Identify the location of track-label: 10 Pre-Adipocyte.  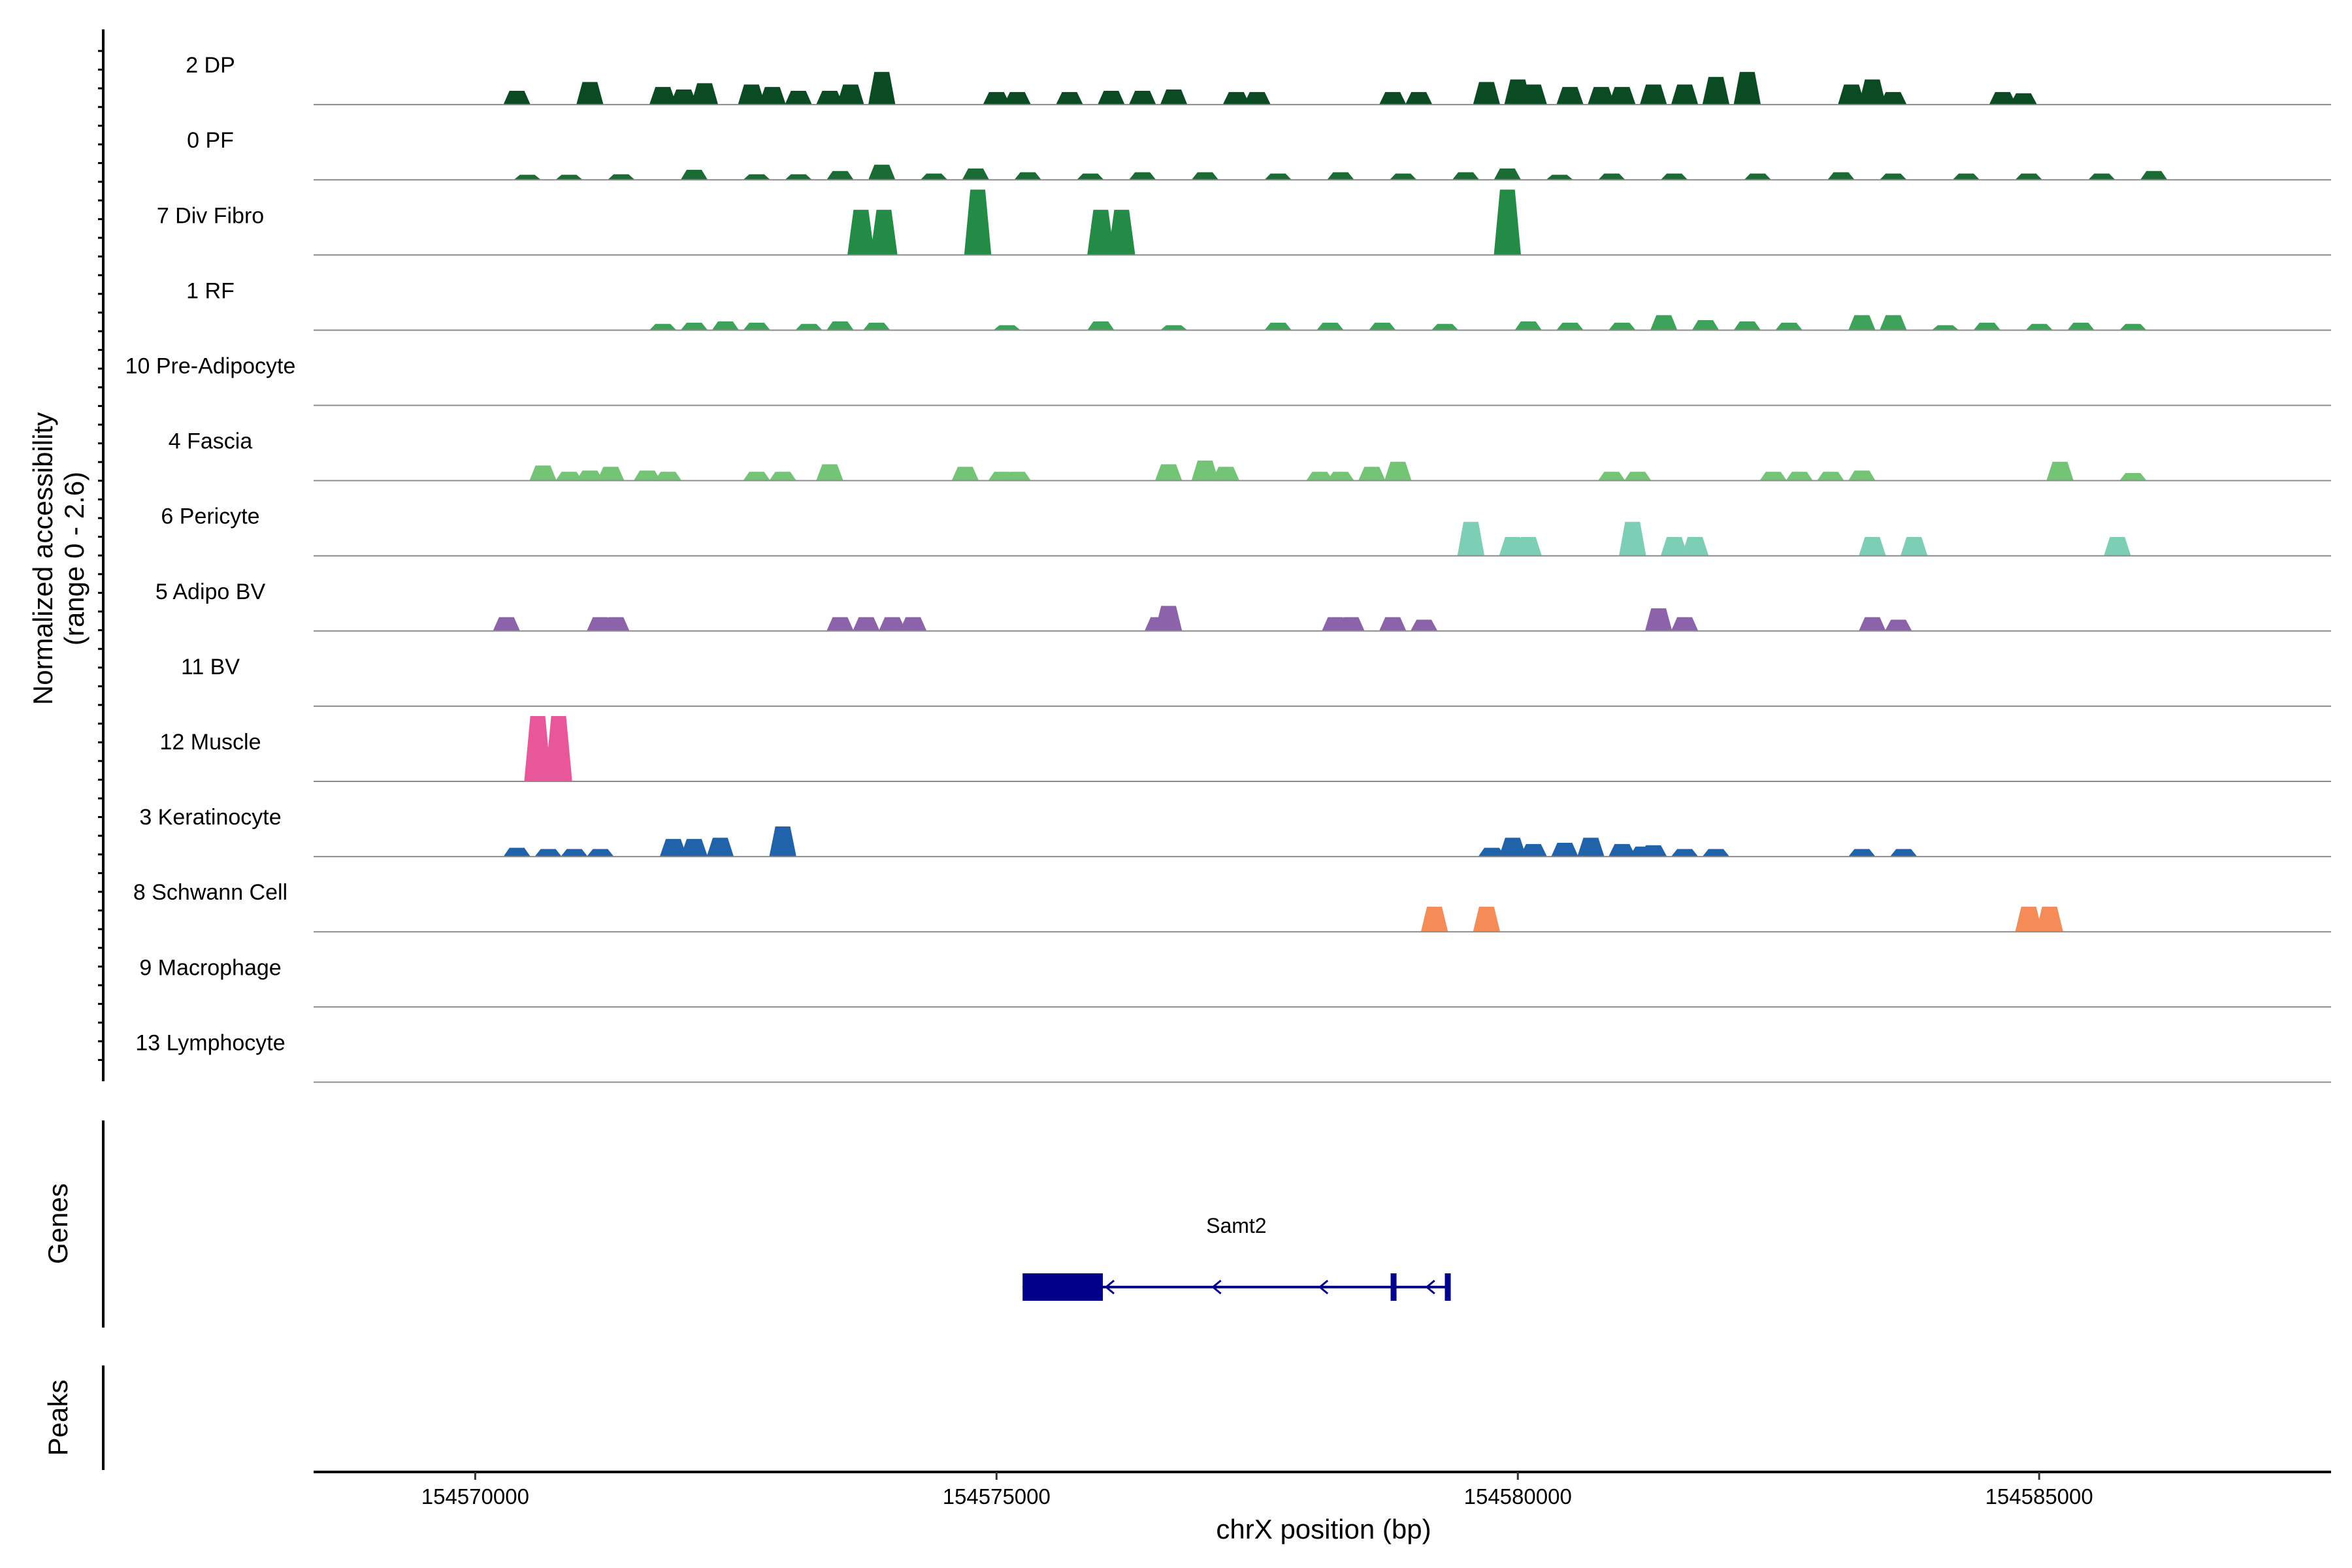
(210, 366).